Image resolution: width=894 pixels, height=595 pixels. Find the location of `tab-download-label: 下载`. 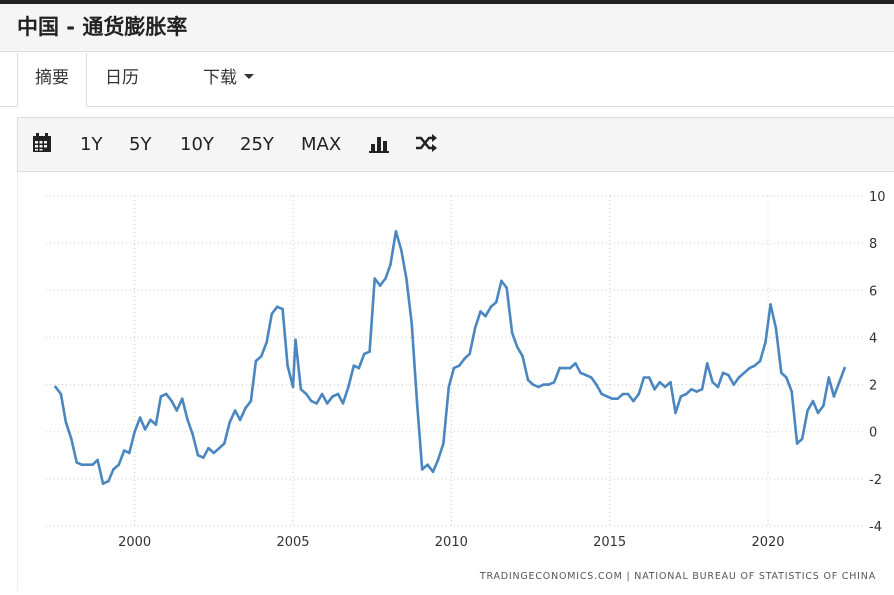

tab-download-label: 下载 is located at coordinates (220, 78).